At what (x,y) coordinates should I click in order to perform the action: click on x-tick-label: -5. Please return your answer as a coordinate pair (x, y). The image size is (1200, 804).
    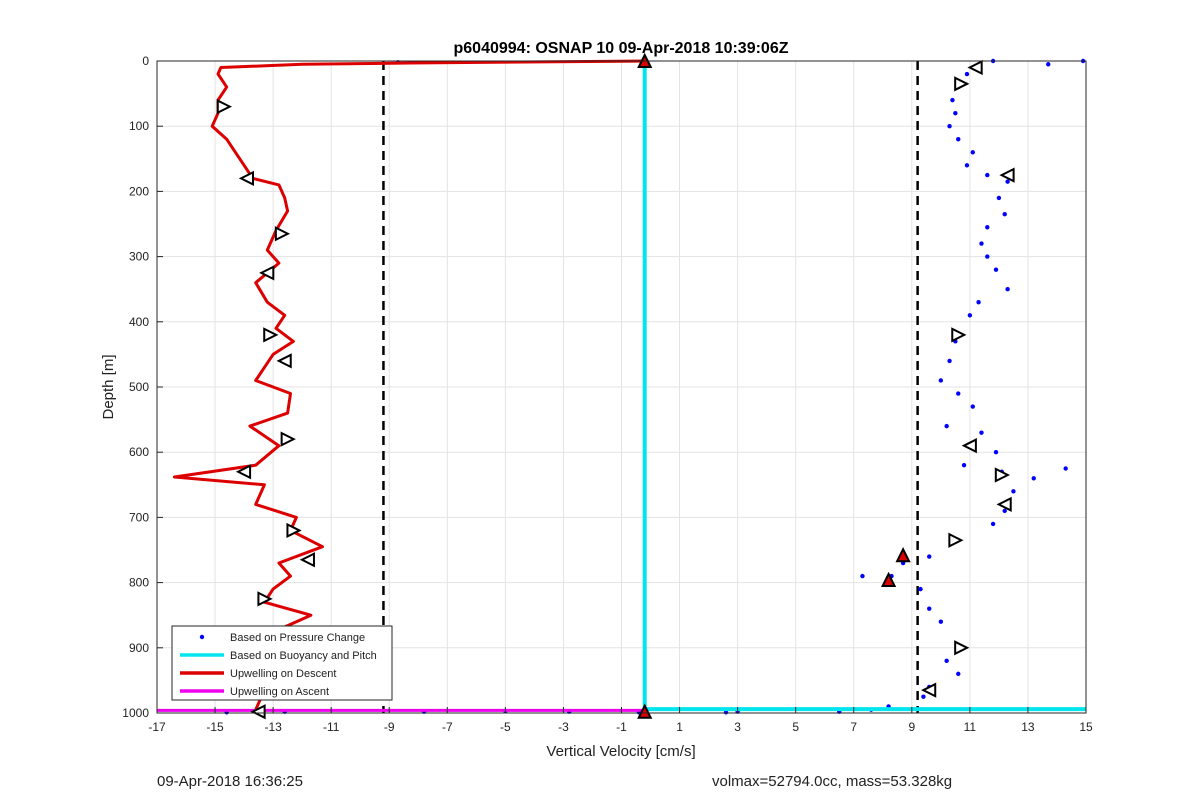
    Looking at the image, I should click on (505, 727).